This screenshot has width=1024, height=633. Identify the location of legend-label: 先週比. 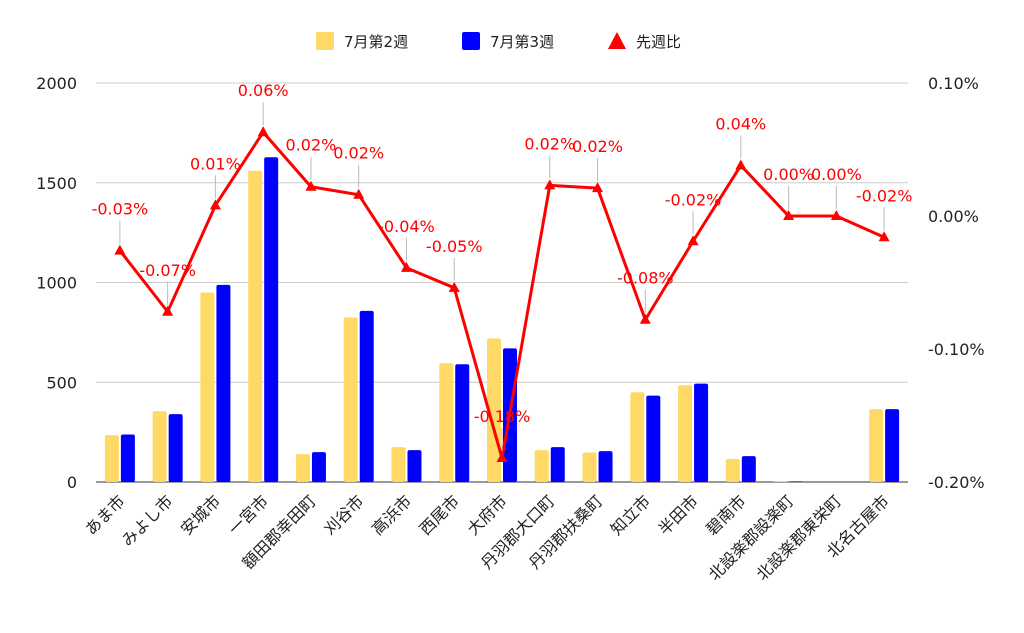
(658, 42).